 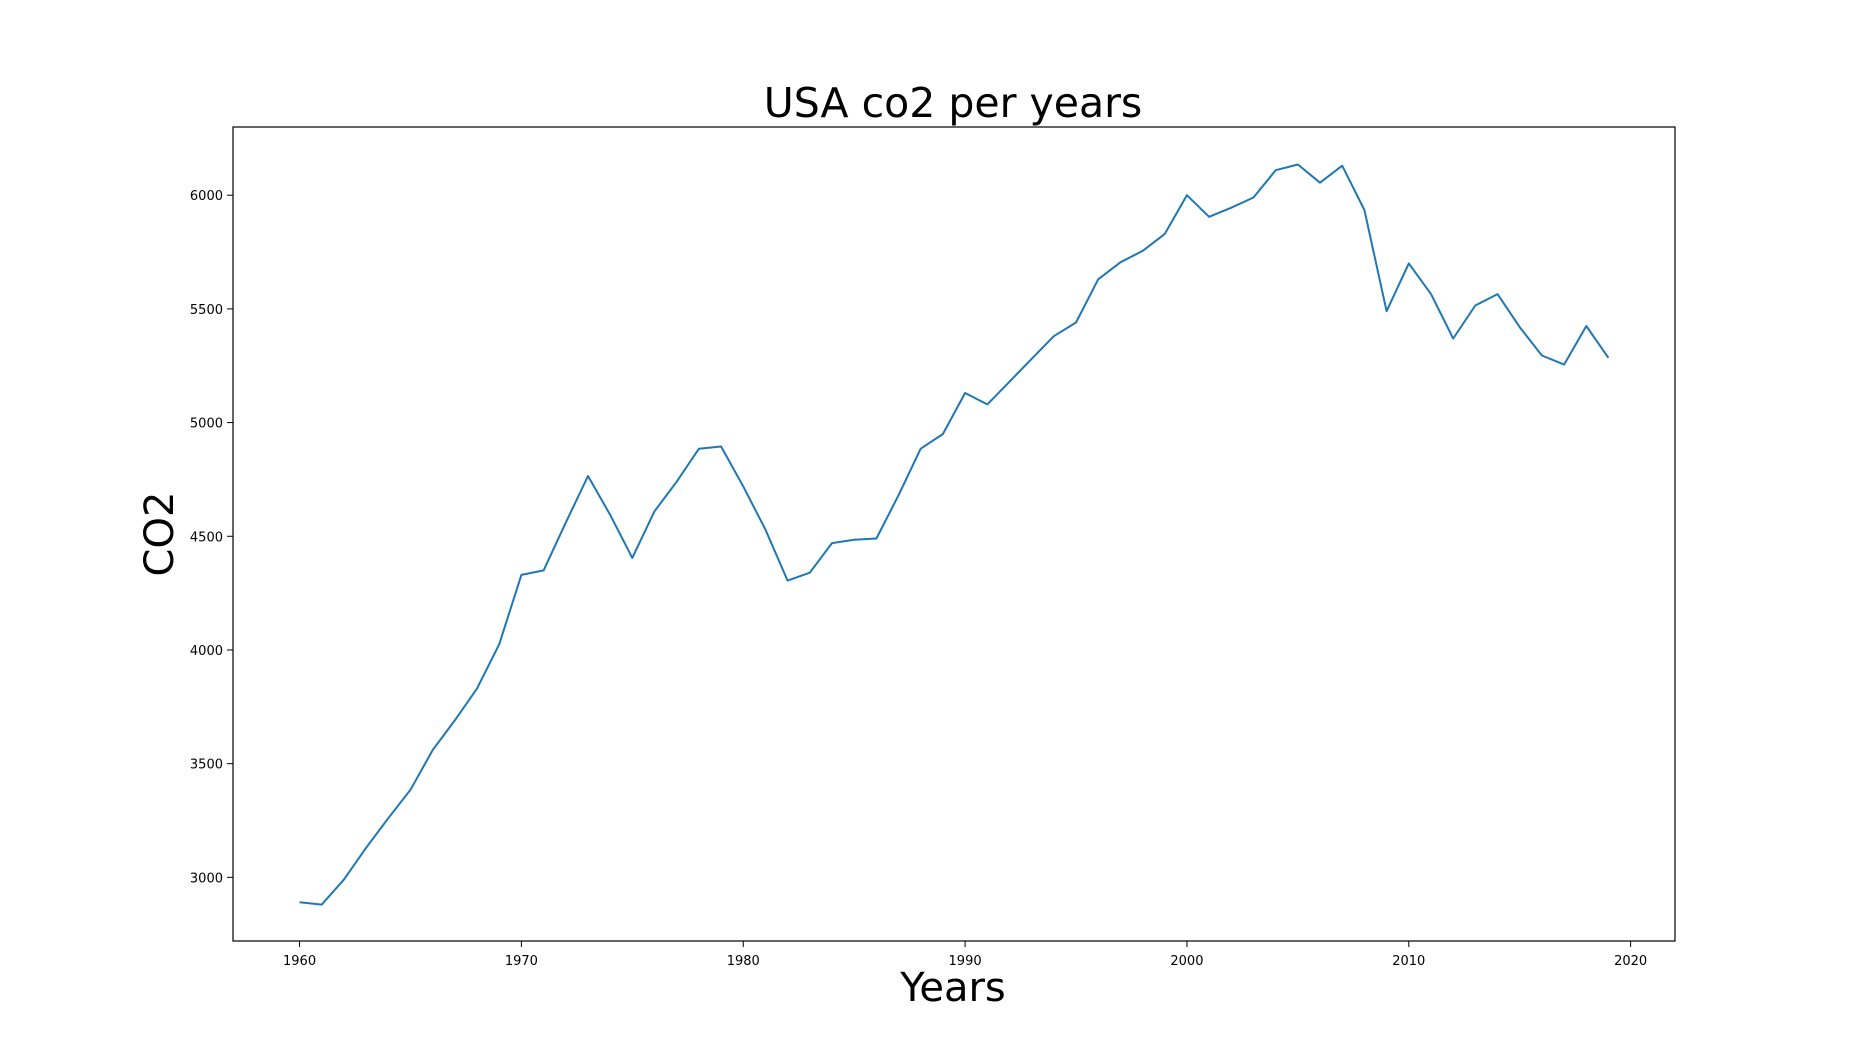 What do you see at coordinates (206, 537) in the screenshot?
I see `y-tick-label: 4500` at bounding box center [206, 537].